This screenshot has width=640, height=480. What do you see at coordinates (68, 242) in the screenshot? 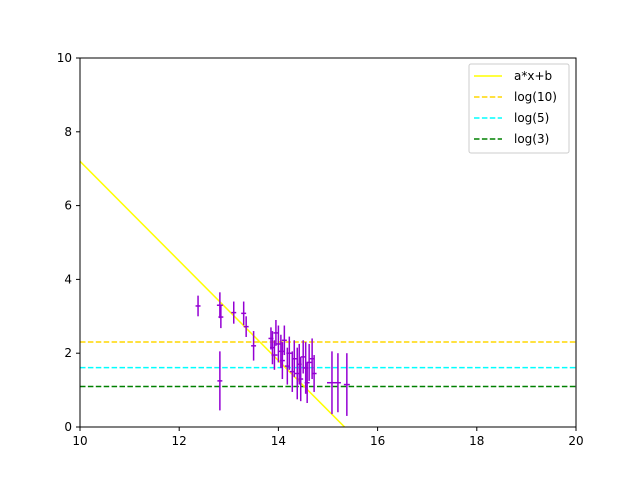
I see `y-axis: 0 2 4 6 8 10` at bounding box center [68, 242].